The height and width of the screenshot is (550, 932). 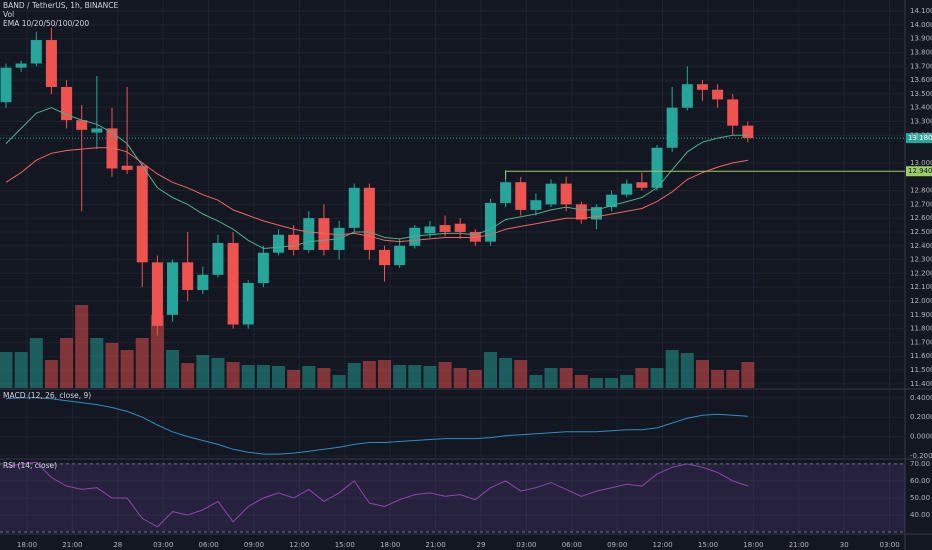 What do you see at coordinates (46, 23) in the screenshot?
I see `ema-label: EMA 10/20/50/100/200` at bounding box center [46, 23].